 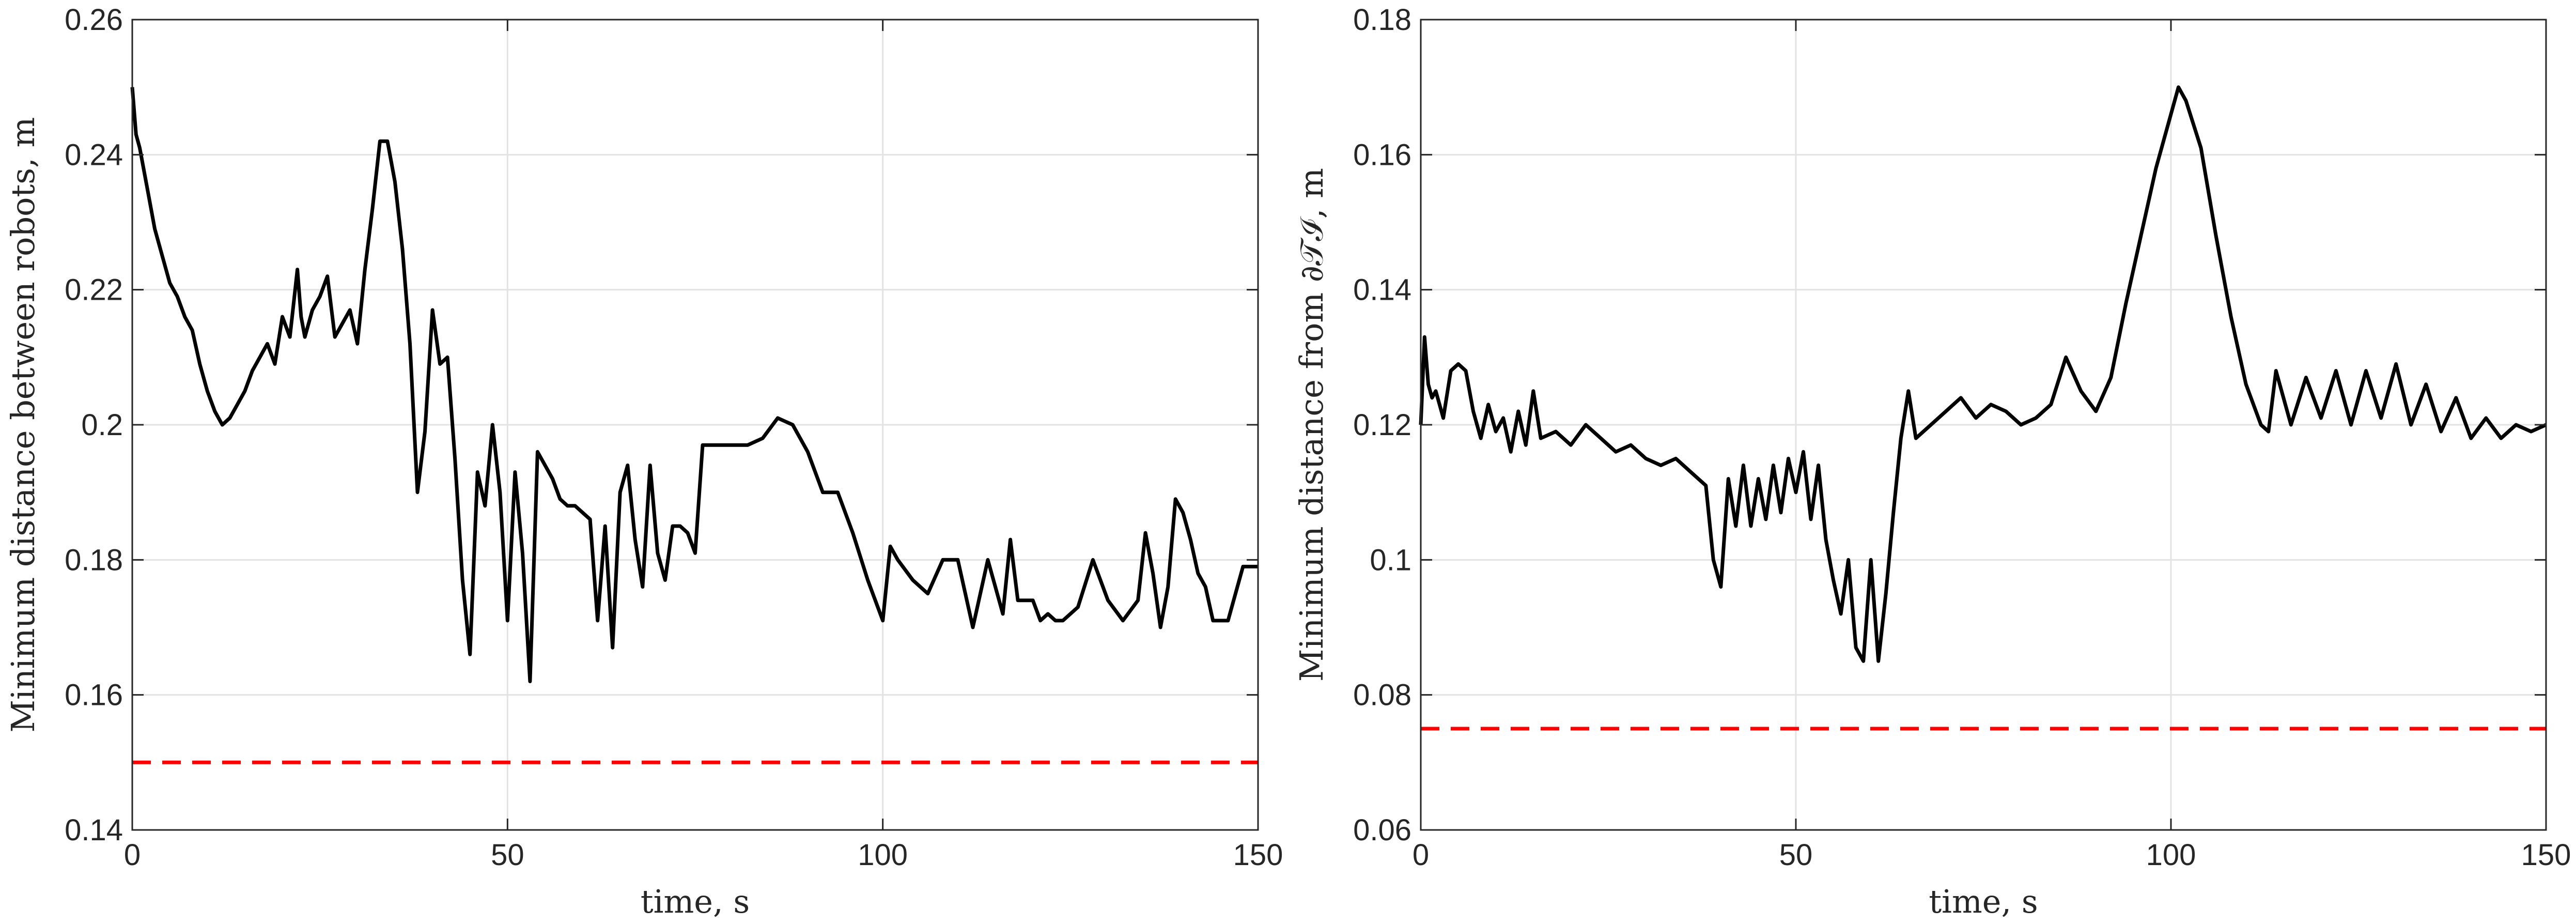 What do you see at coordinates (132, 855) in the screenshot?
I see `left-chart-x-tick-label: 0` at bounding box center [132, 855].